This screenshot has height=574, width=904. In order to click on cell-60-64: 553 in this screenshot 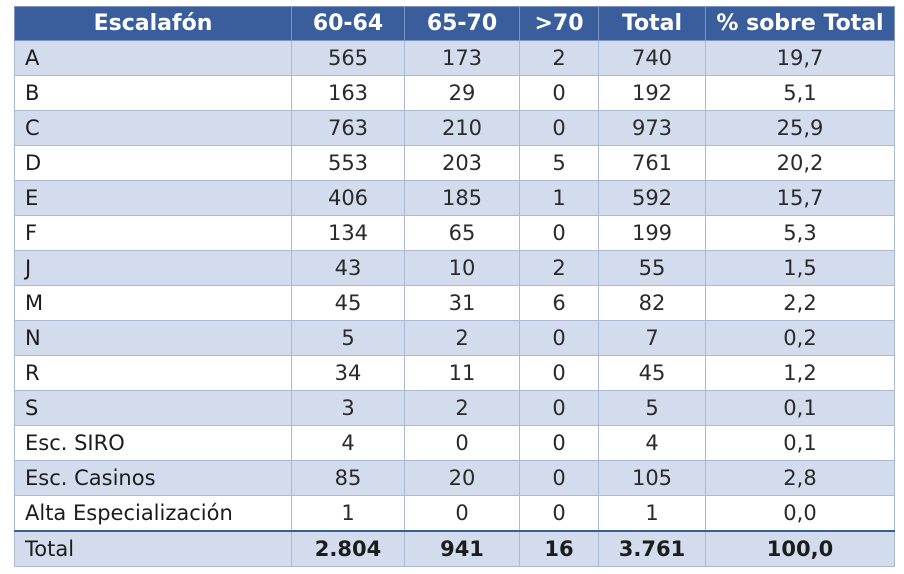, I will do `click(348, 163)`.